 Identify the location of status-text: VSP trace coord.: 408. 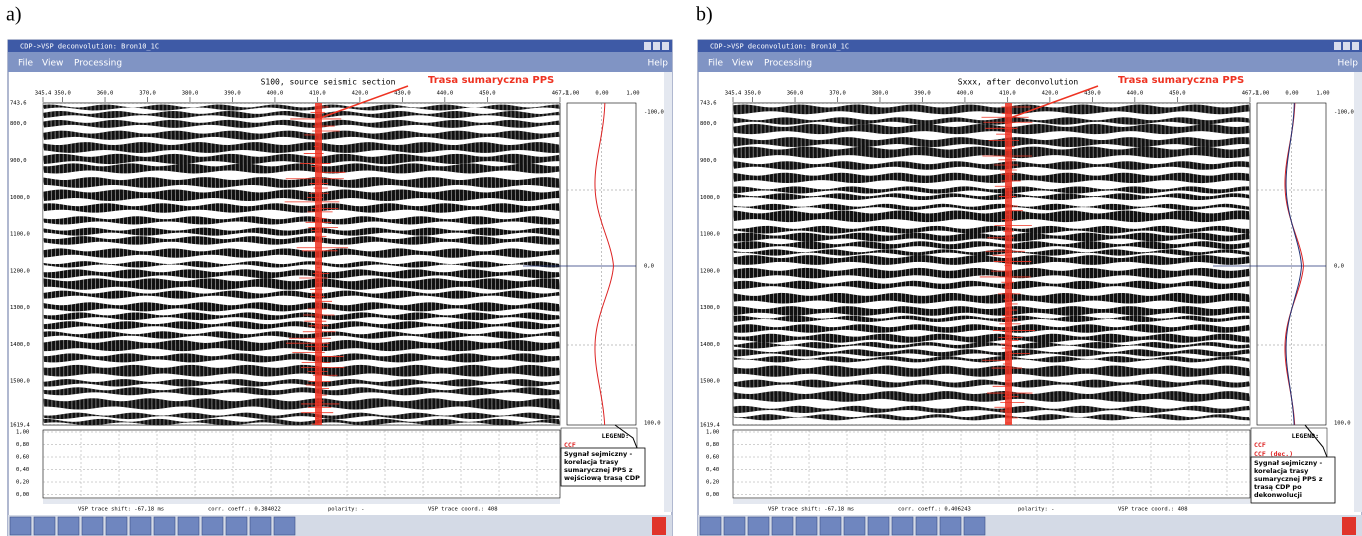
(1153, 510).